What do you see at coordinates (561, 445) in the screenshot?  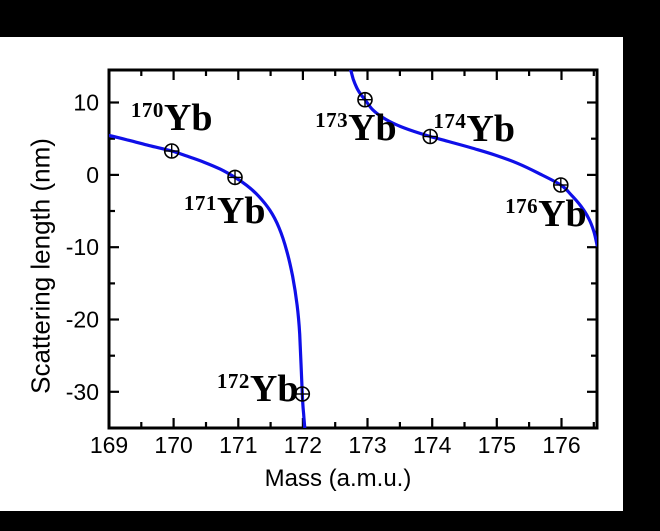 I see `x-tick-label: 176` at bounding box center [561, 445].